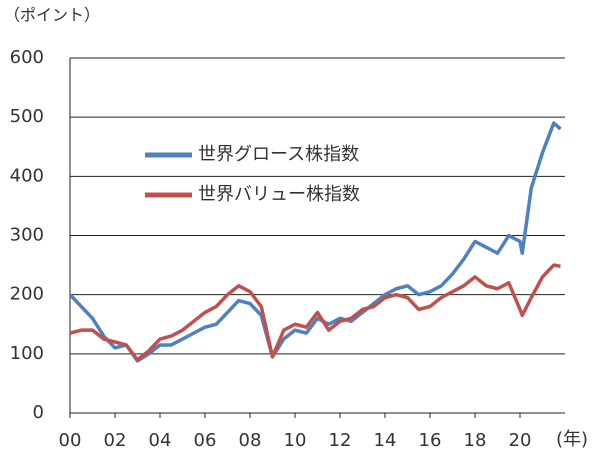 Image resolution: width=600 pixels, height=469 pixels. Describe the element at coordinates (27, 57) in the screenshot. I see `y-tick-label: 600` at that location.